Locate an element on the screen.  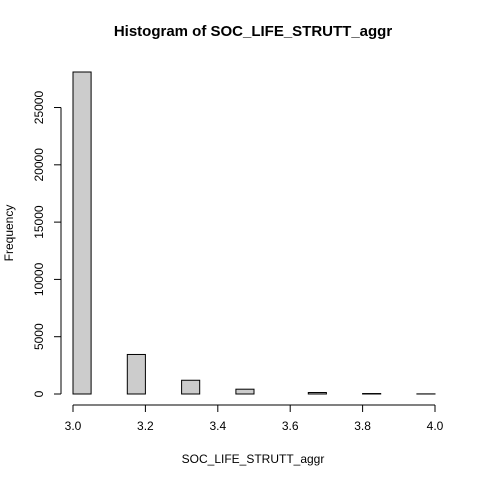
y-tick-label: 15000 is located at coordinates (39, 222).